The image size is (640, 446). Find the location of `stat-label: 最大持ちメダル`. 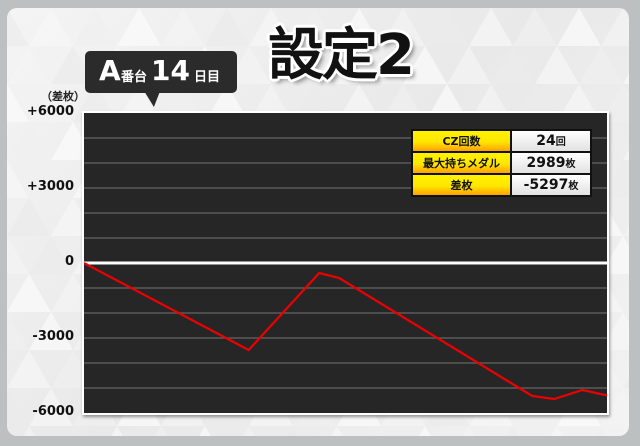

stat-label: 最大持ちメダル is located at coordinates (461, 163).